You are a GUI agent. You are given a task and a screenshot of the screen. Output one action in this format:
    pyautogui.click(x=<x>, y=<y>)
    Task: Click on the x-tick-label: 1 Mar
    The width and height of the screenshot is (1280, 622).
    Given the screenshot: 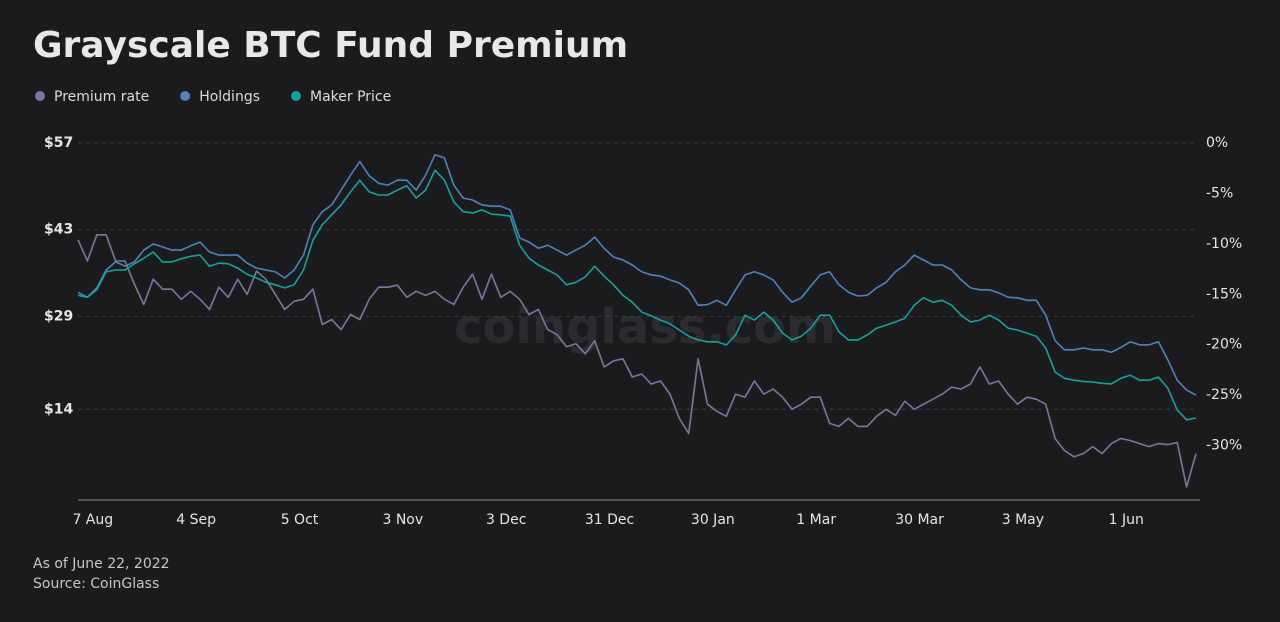 What is the action you would take?
    pyautogui.click(x=816, y=520)
    